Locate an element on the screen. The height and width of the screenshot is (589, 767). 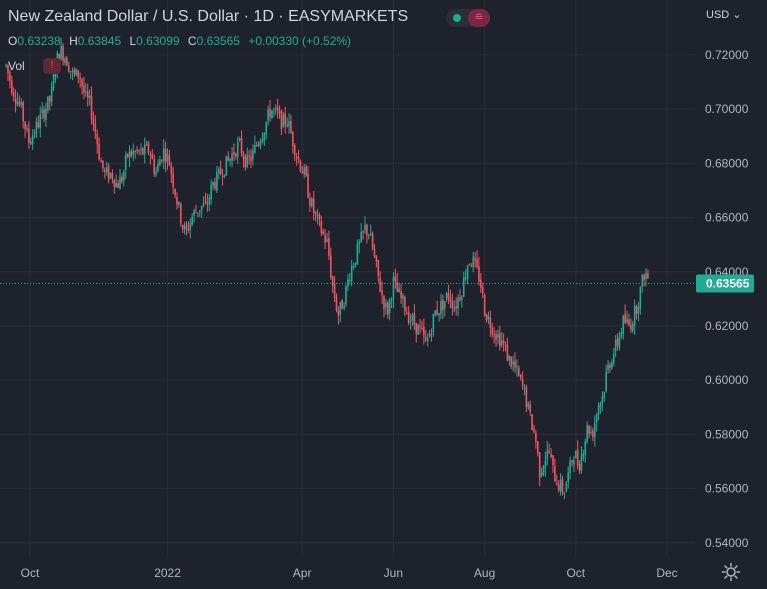
low-value: 0.63099 is located at coordinates (158, 41).